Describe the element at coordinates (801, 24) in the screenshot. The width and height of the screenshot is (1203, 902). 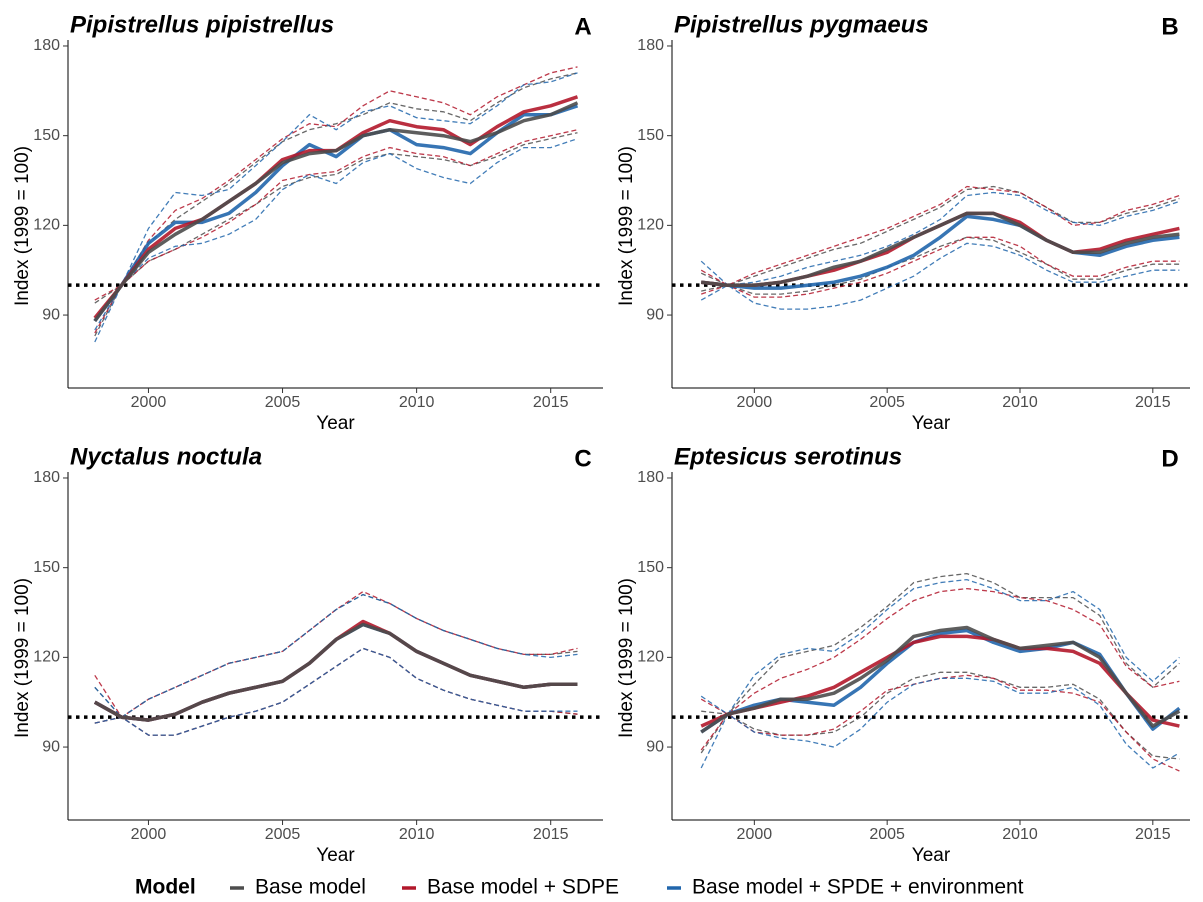
I see `panel-title: Pipistrellus pygmaeus` at that location.